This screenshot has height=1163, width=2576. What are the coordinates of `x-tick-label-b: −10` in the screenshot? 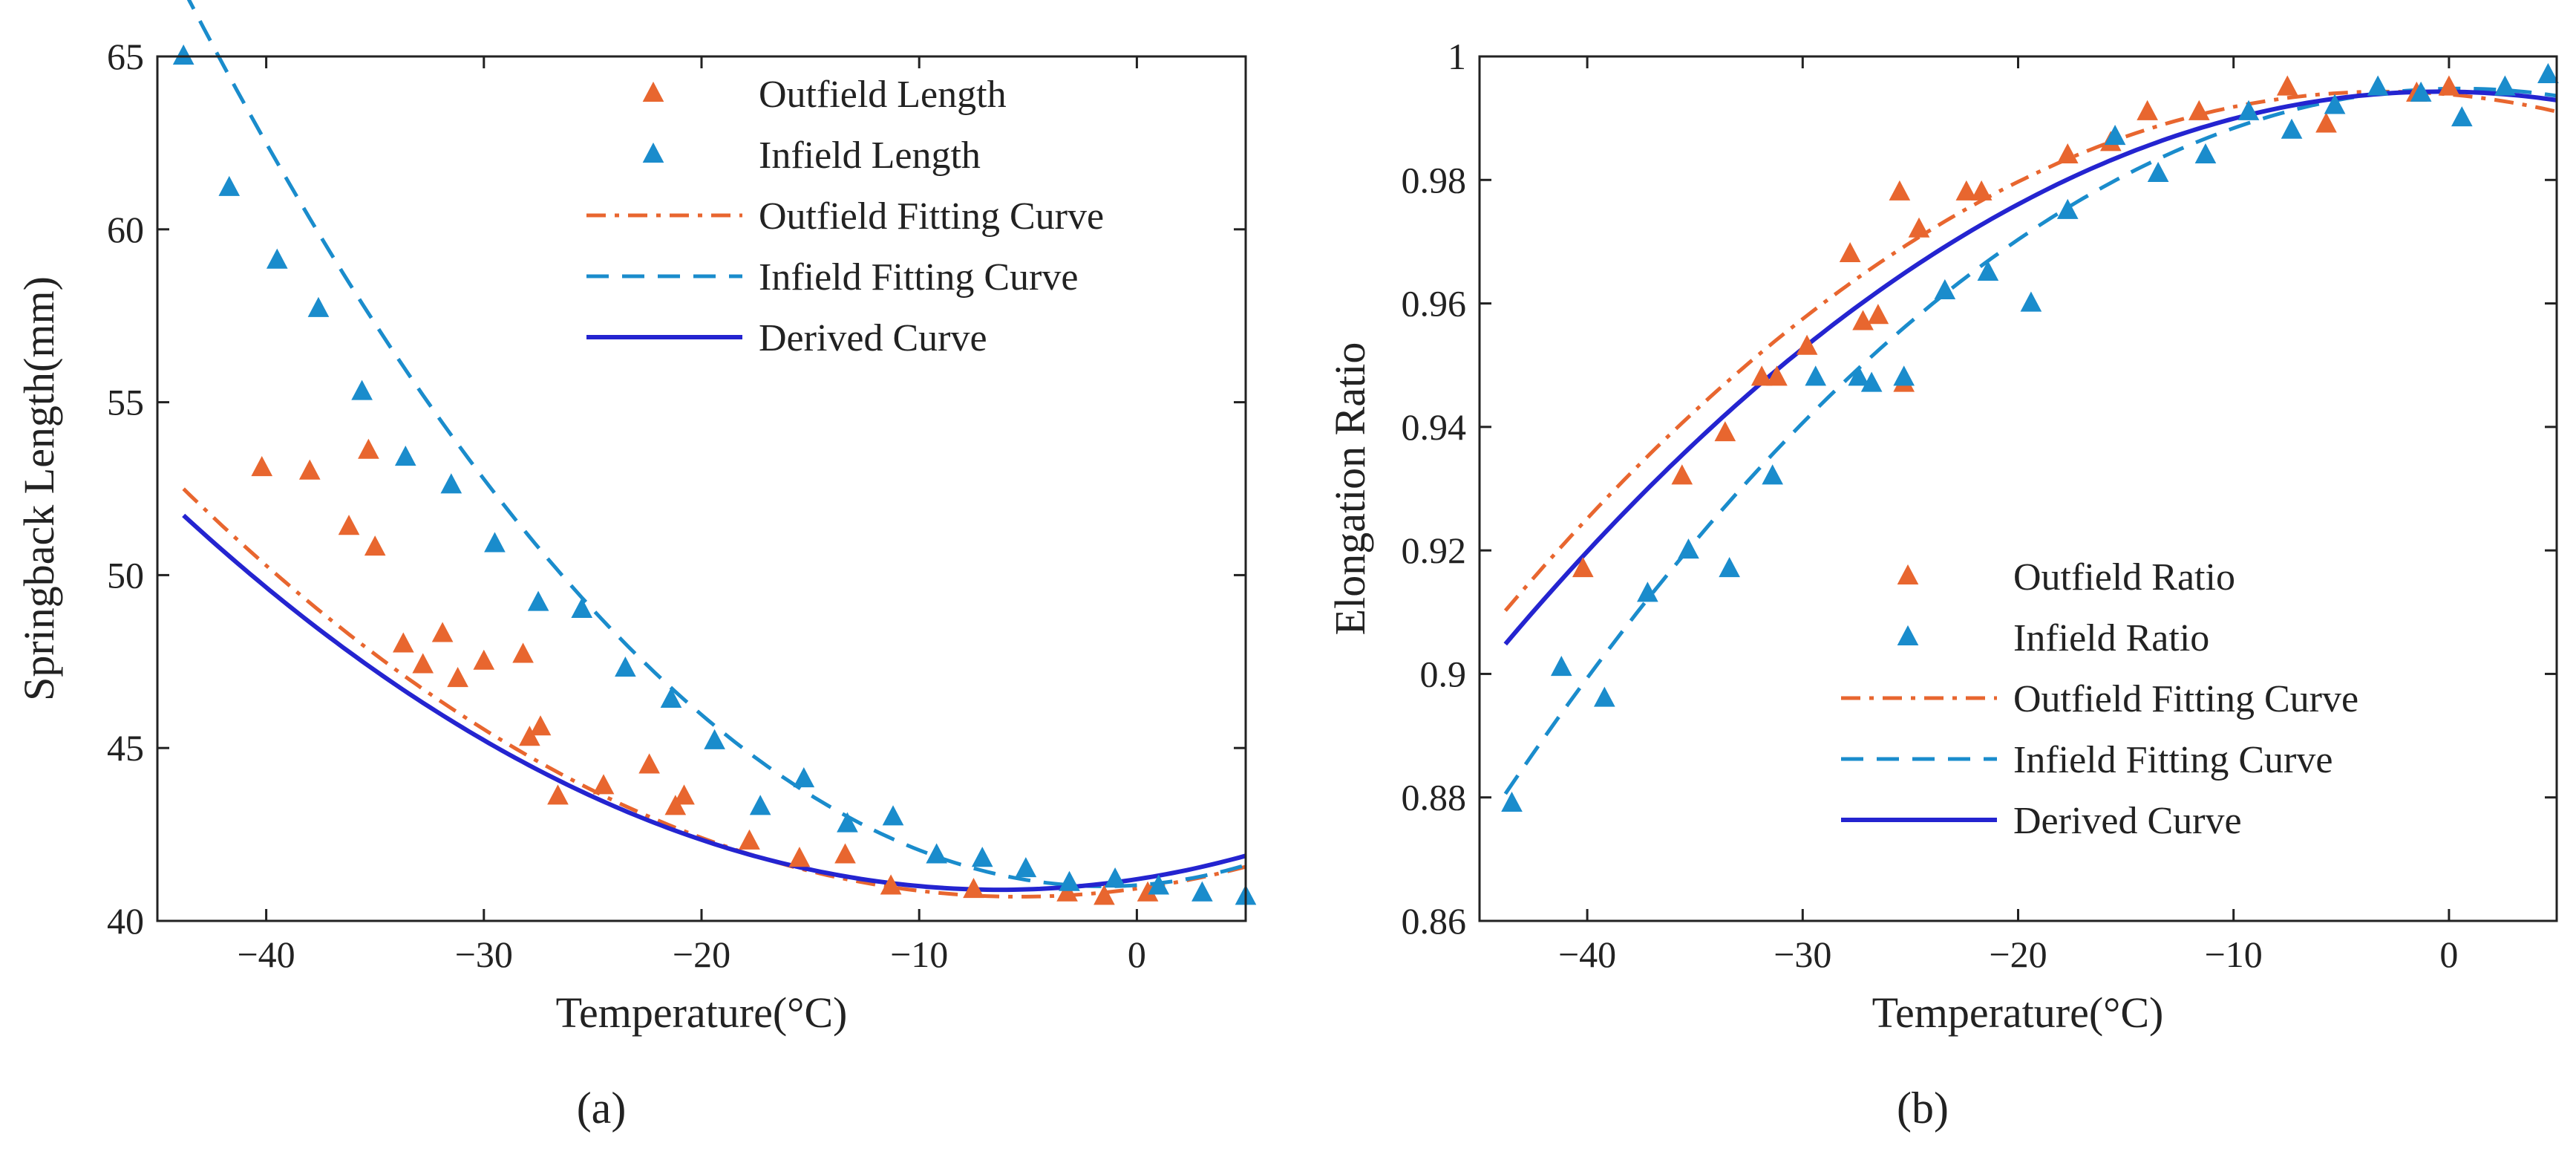 It's located at (2234, 954).